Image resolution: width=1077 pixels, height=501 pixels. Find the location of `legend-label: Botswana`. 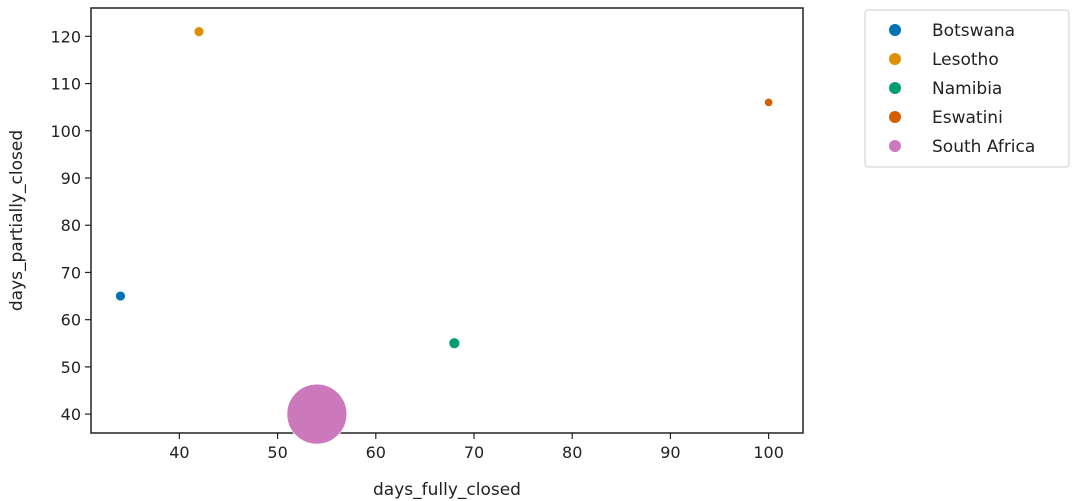

legend-label: Botswana is located at coordinates (973, 31).